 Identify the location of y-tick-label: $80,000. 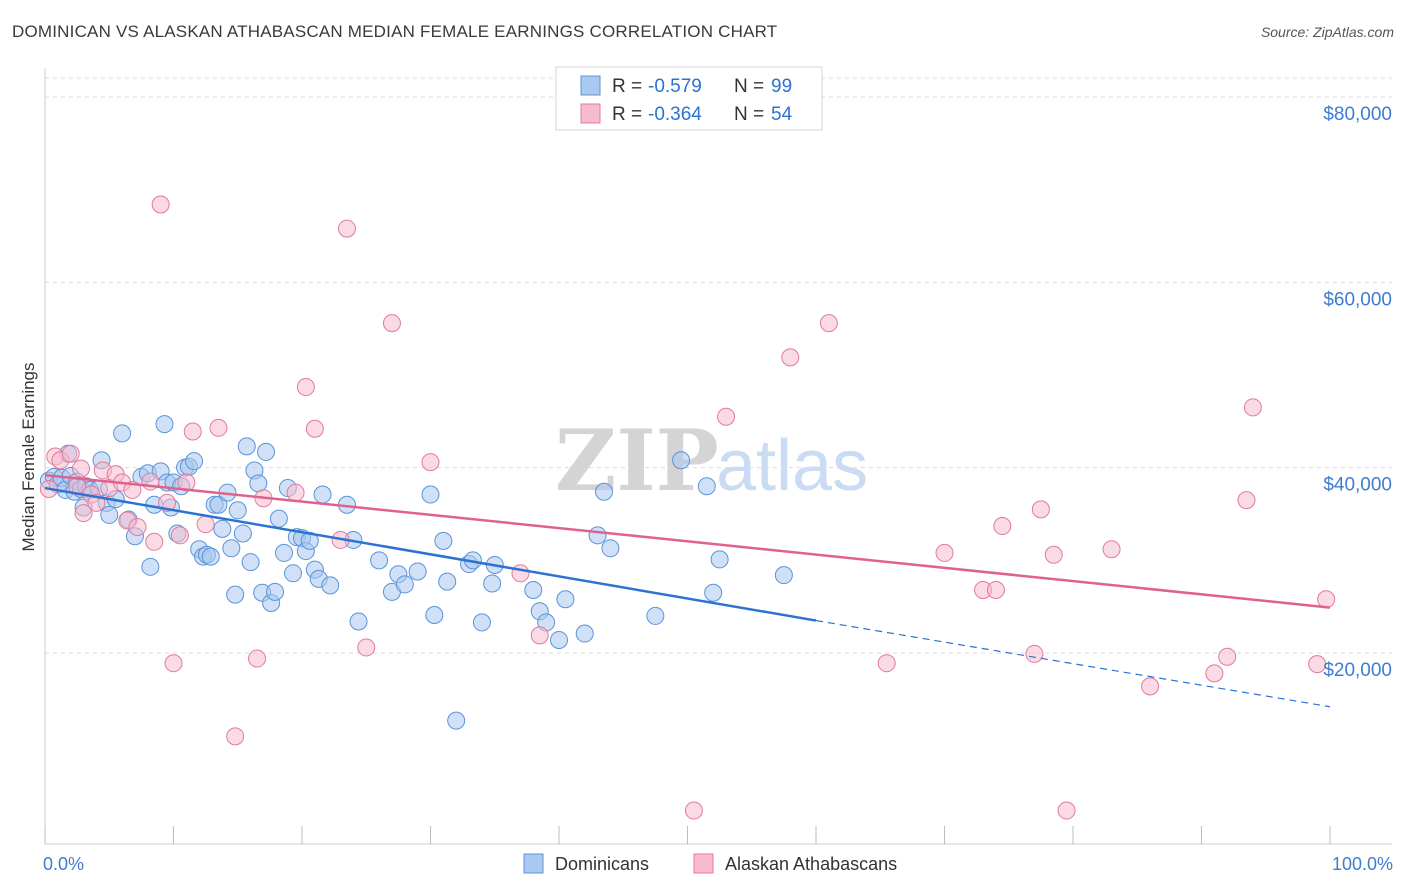
(1357, 114).